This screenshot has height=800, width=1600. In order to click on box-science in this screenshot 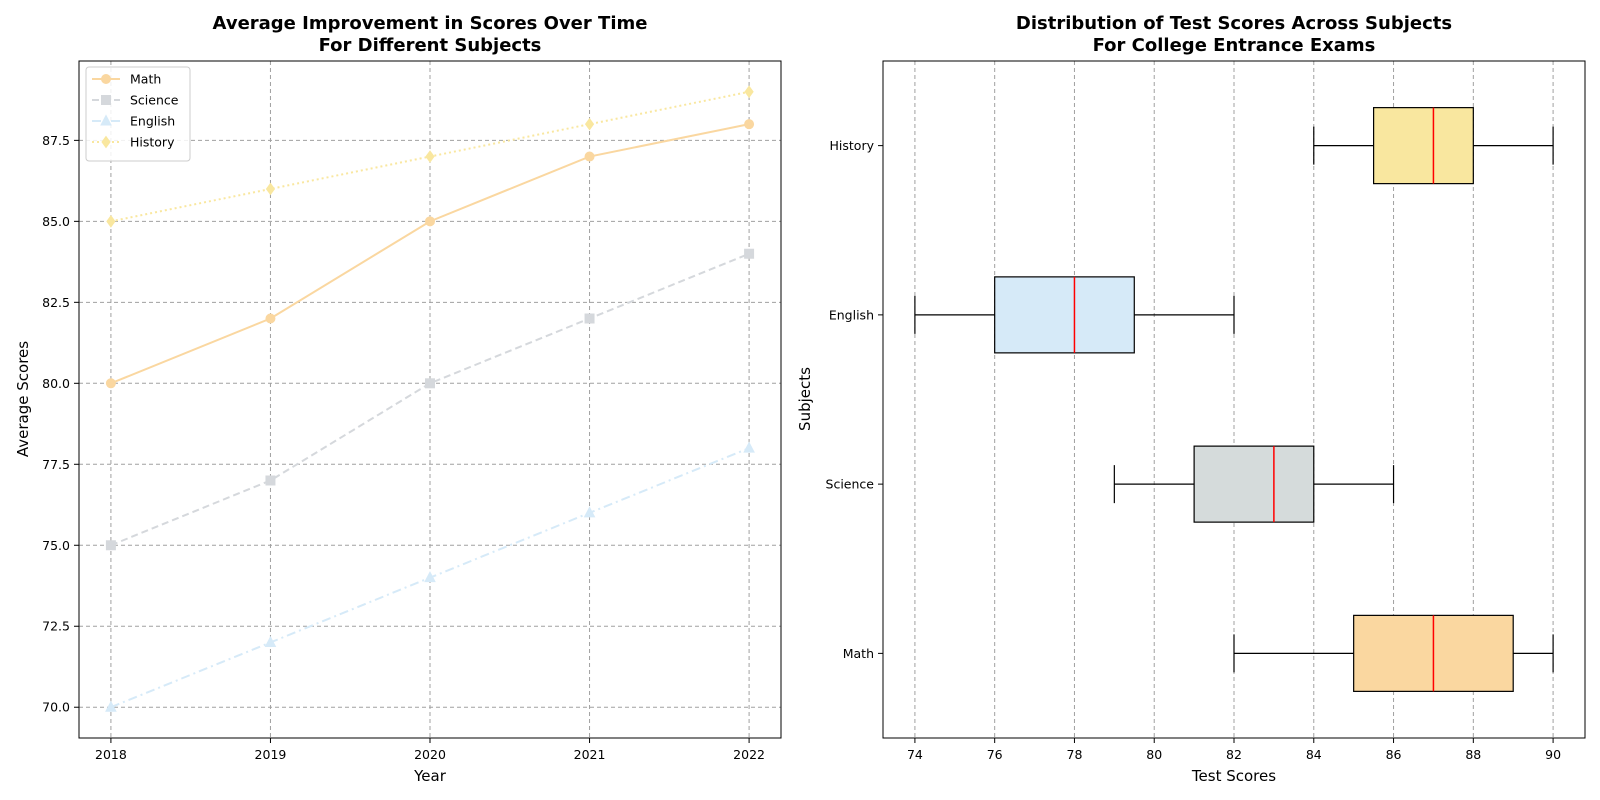, I will do `click(1254, 484)`.